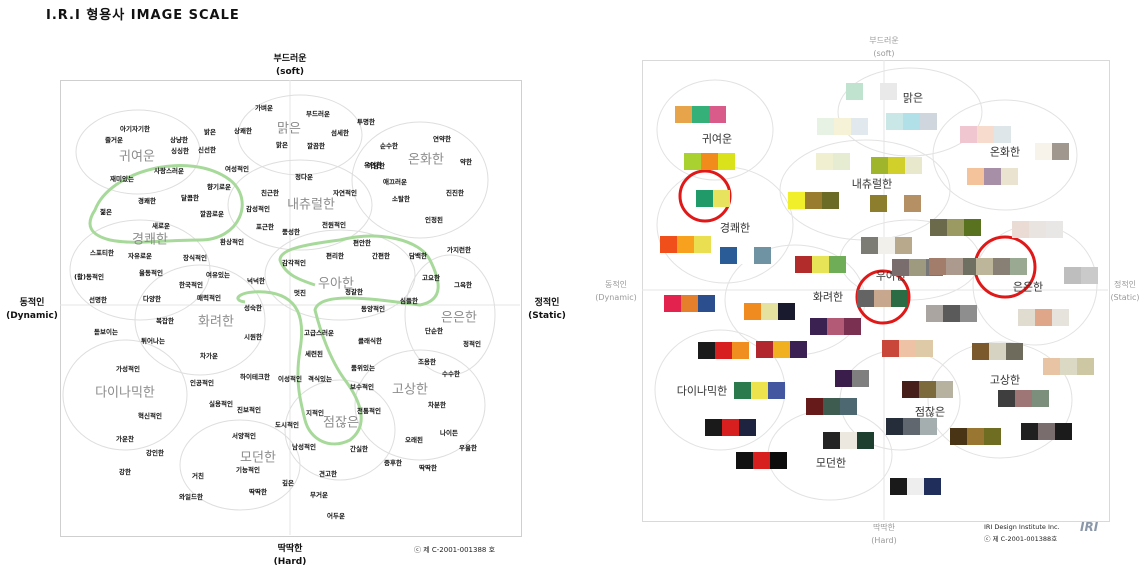  What do you see at coordinates (340, 430) in the screenshot?
I see `group-outline-jeomjan` at bounding box center [340, 430].